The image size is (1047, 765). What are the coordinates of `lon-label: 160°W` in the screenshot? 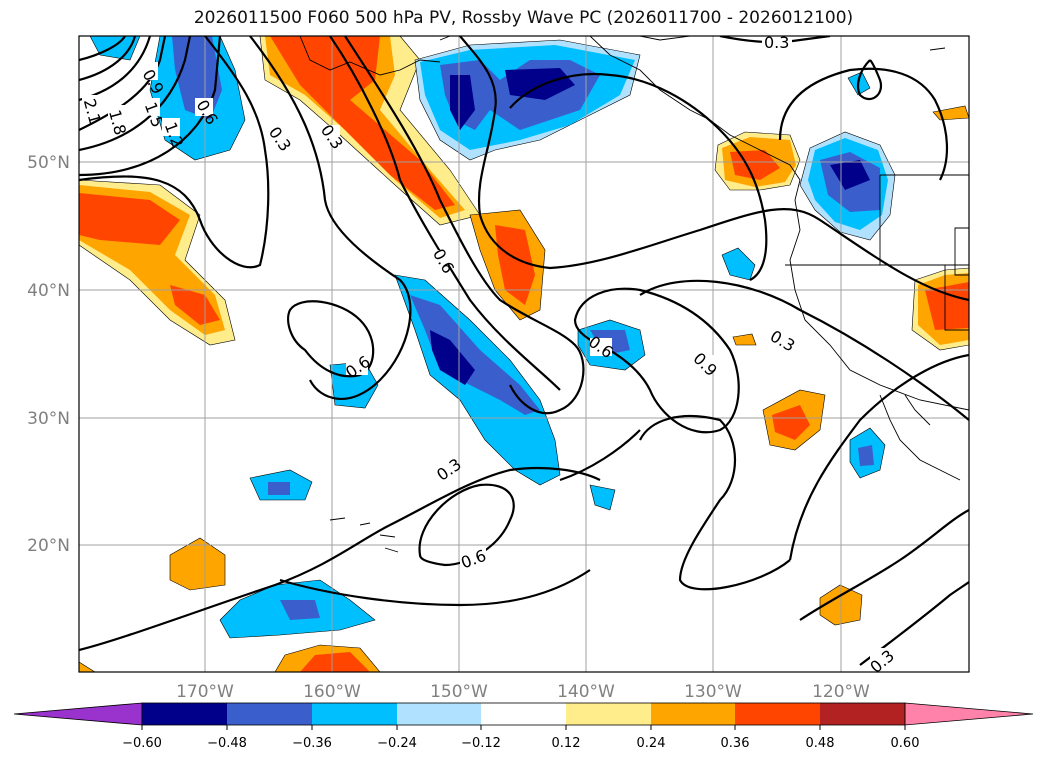 It's located at (332, 692).